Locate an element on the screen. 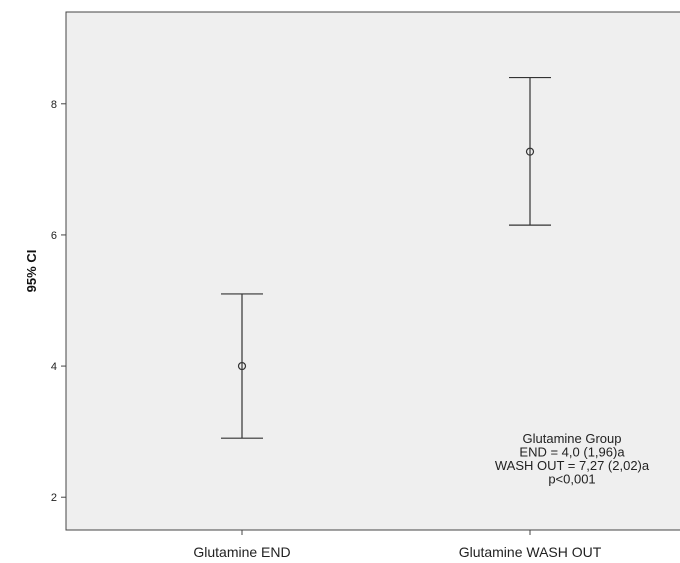  y-tick-label: 4 is located at coordinates (54, 367).